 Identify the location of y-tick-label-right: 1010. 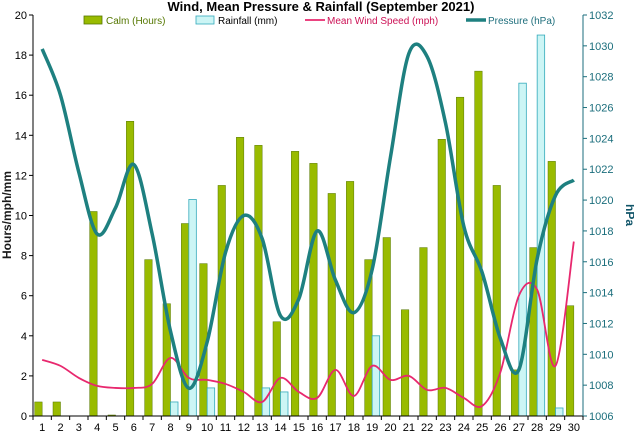
(601, 355).